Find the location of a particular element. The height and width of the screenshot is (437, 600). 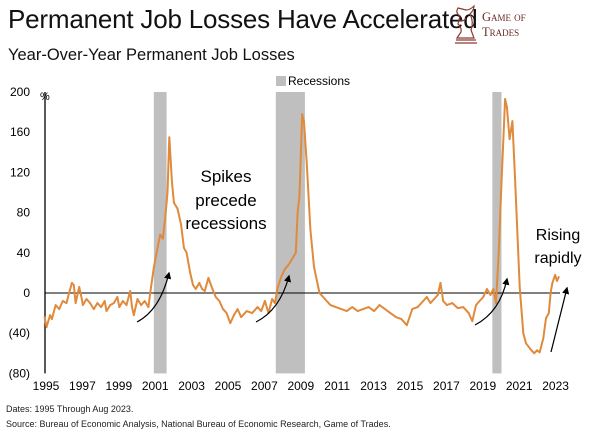

annotation-spikes-precede-recessions: Spikes precede recessions is located at coordinates (225, 200).